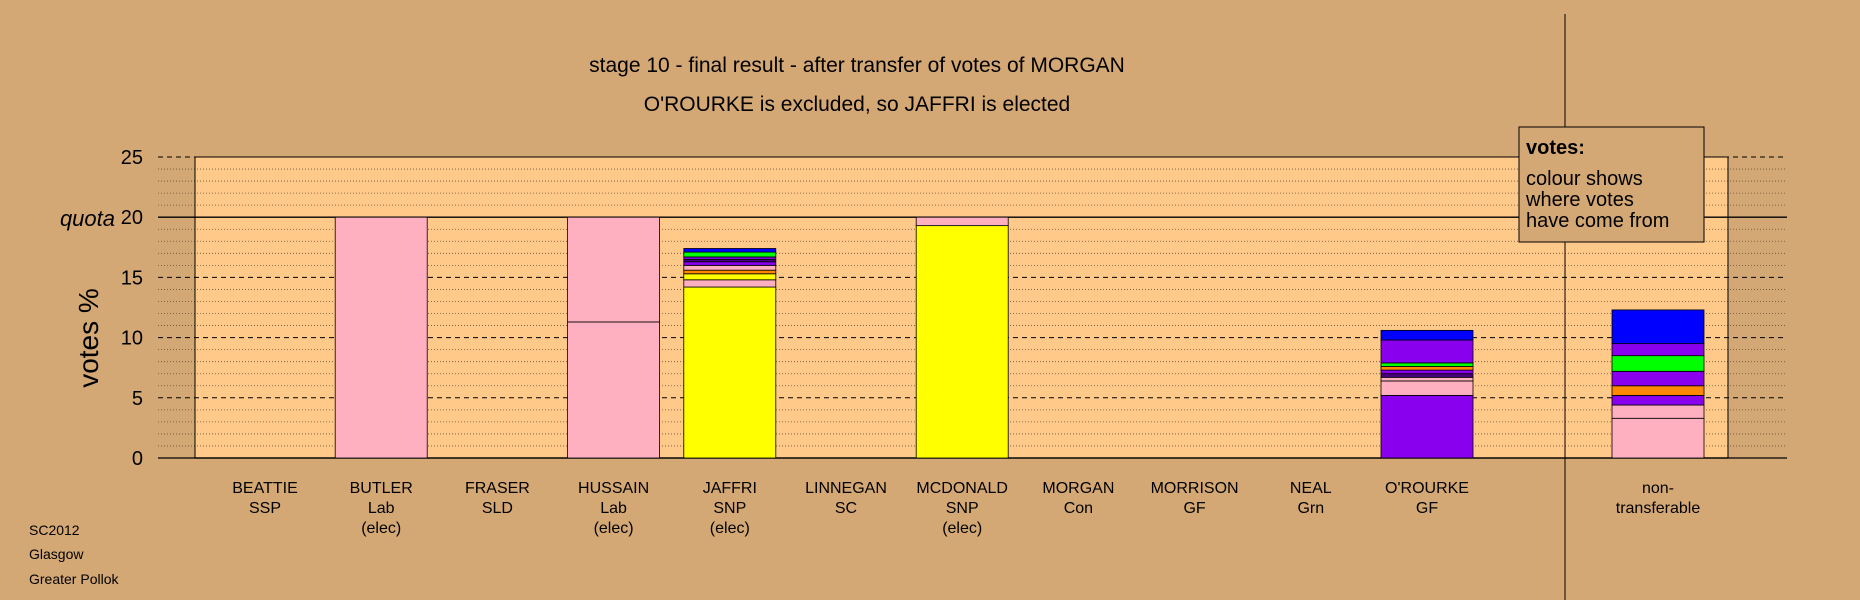  Describe the element at coordinates (1427, 488) in the screenshot. I see `candidate-orourke-label-0: O'ROURKE` at that location.